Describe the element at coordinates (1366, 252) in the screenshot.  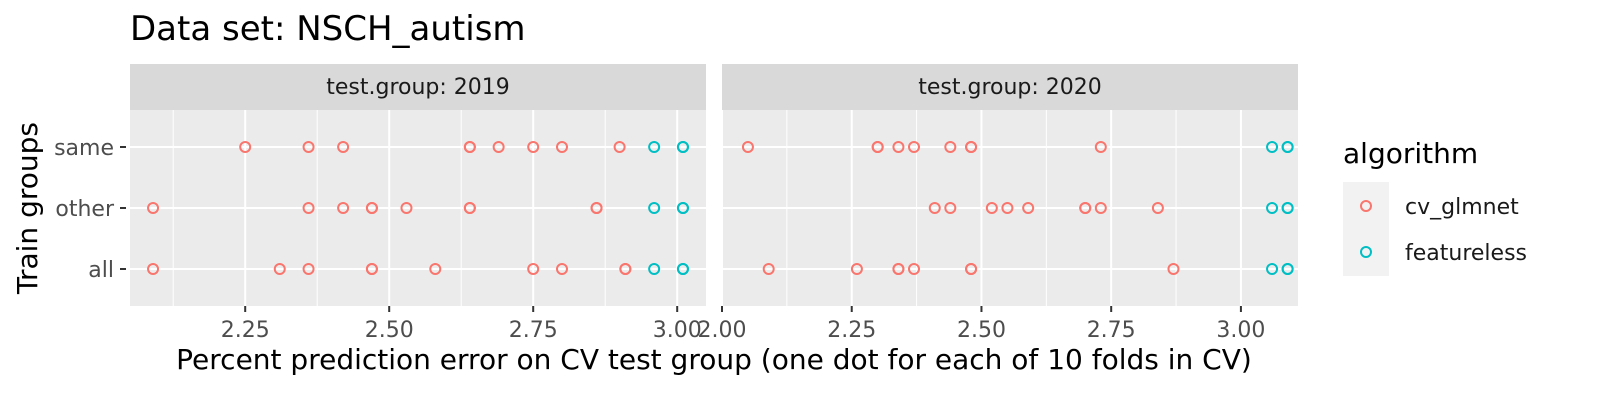
I see `legend-key-featureless` at that location.